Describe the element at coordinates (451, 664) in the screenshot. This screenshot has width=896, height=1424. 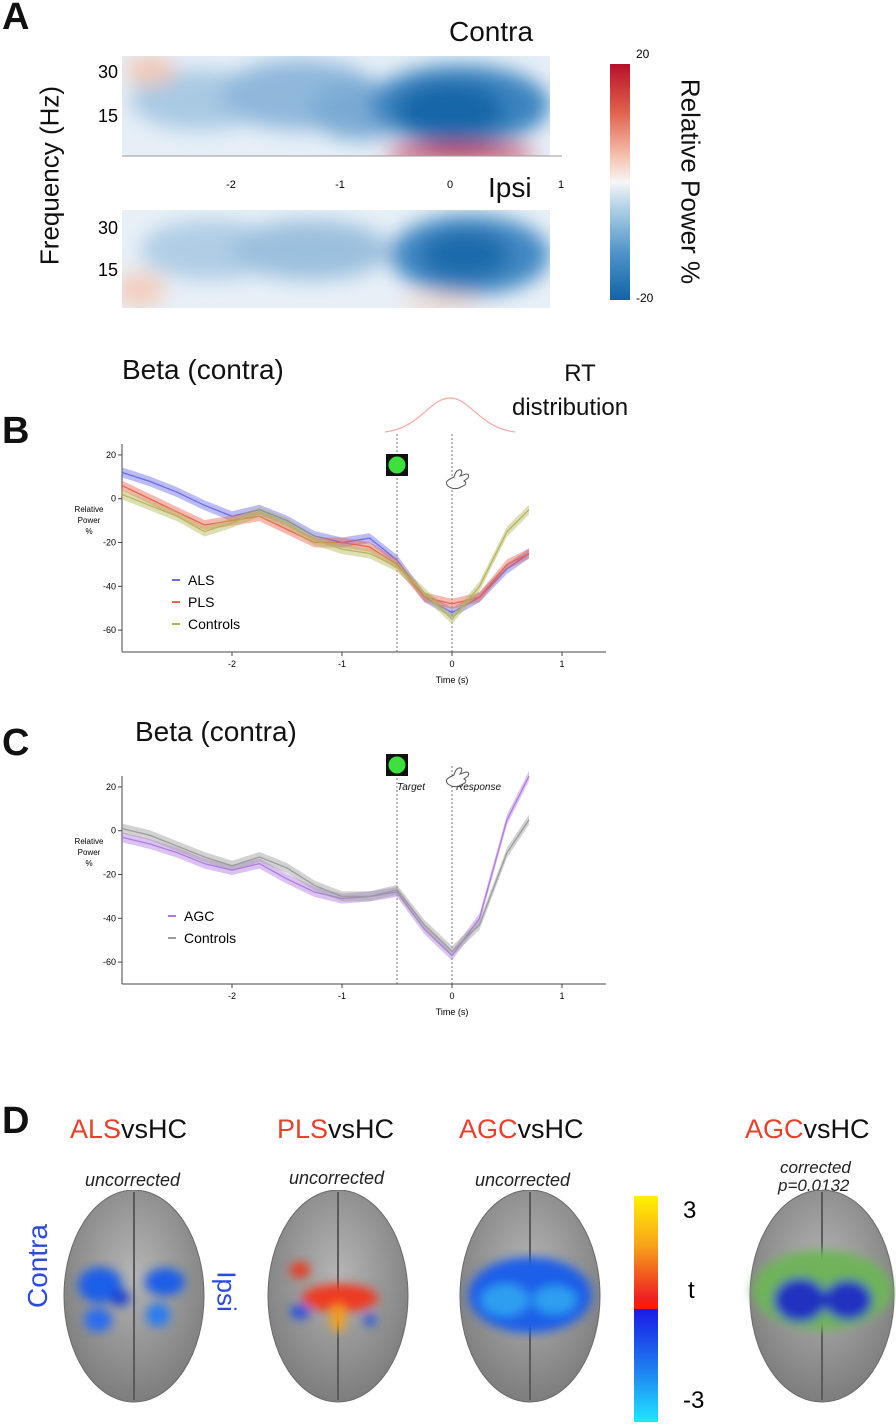
I see `chart-b-xtick-label: 0` at that location.